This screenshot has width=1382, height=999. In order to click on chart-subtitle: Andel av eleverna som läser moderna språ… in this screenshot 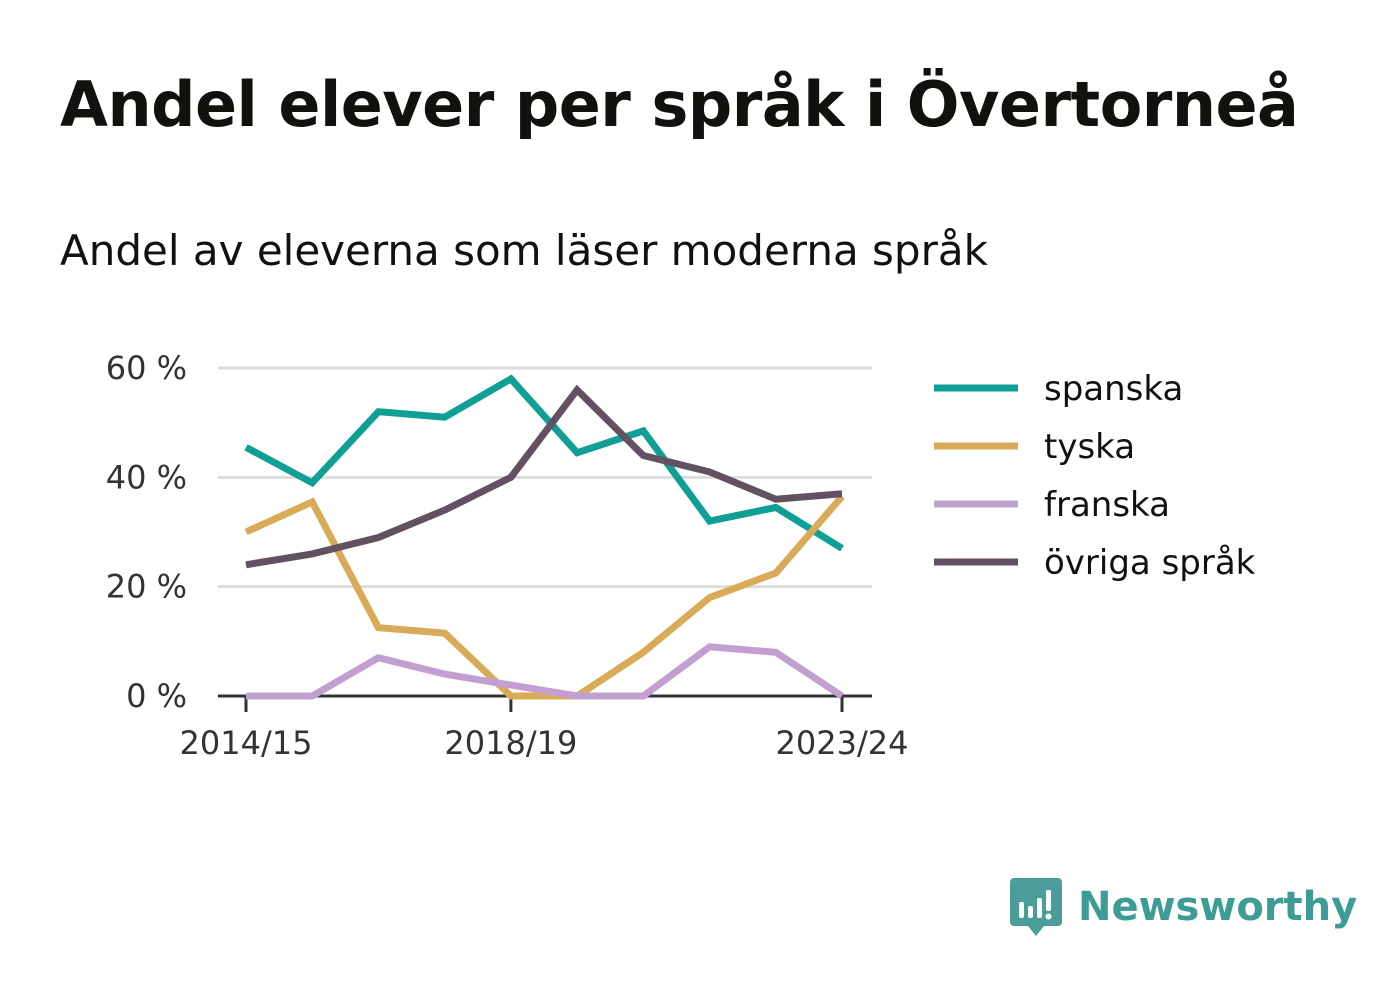, I will do `click(524, 250)`.